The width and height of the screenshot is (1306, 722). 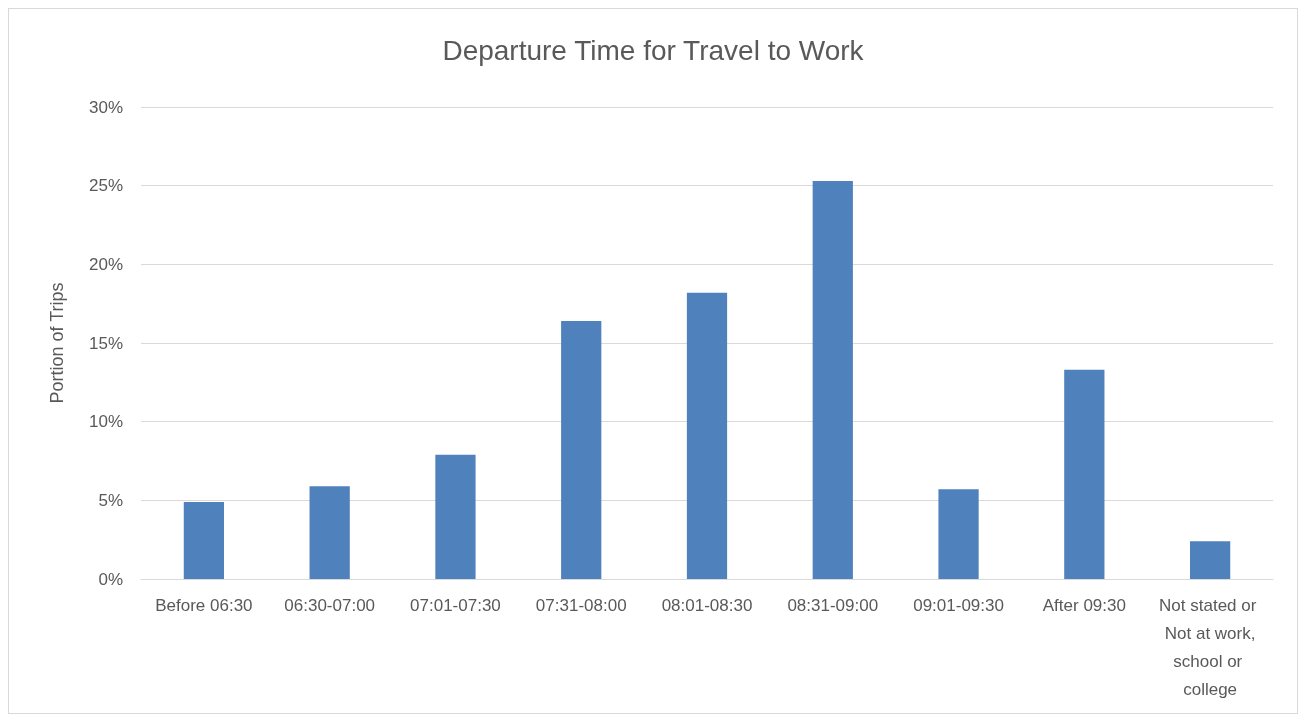 What do you see at coordinates (581, 605) in the screenshot?
I see `x-tick-label: 07:31-08:00` at bounding box center [581, 605].